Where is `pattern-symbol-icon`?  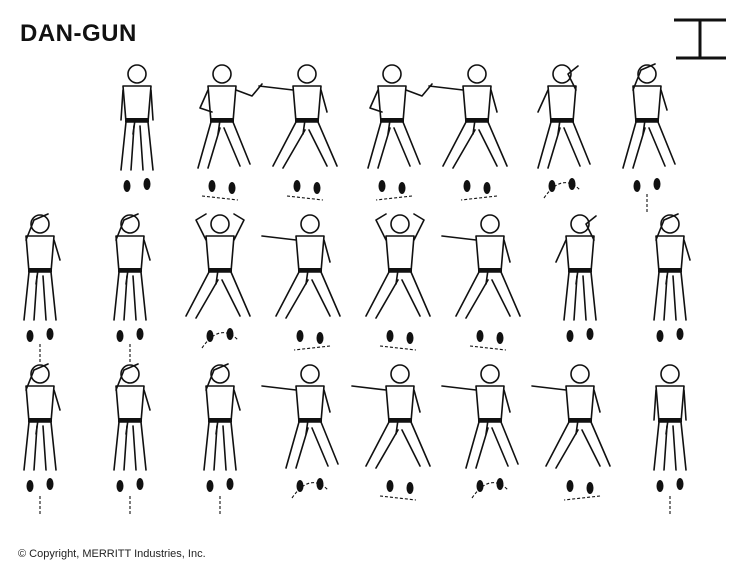
pattern-symbol-icon is located at coordinates (700, 39).